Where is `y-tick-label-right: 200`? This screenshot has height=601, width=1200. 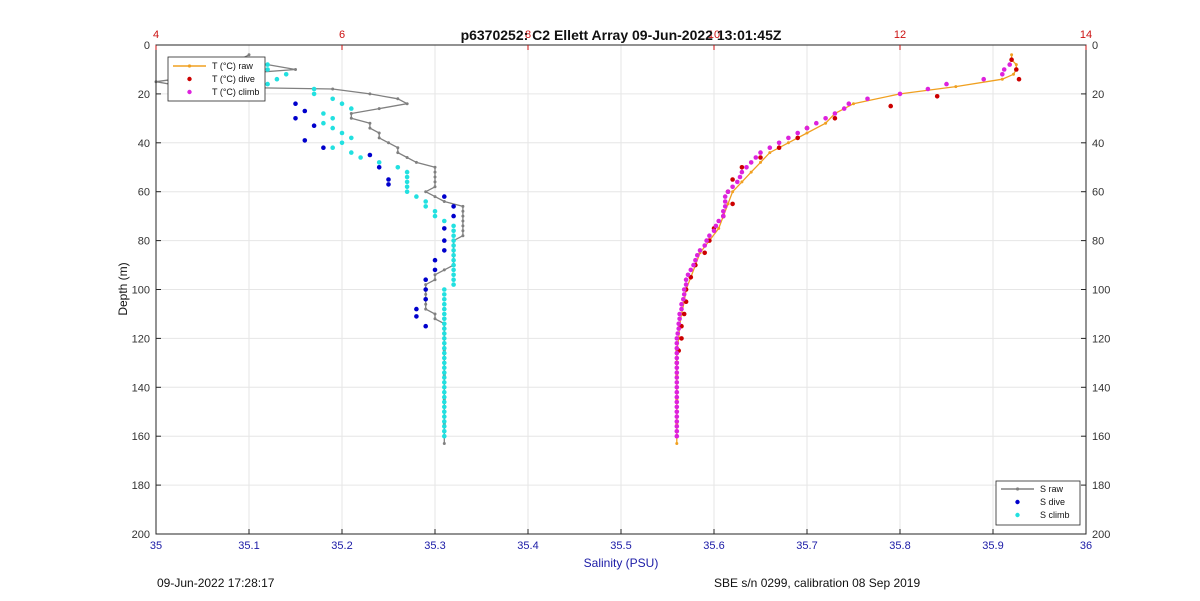
y-tick-label-right: 200 is located at coordinates (1101, 535).